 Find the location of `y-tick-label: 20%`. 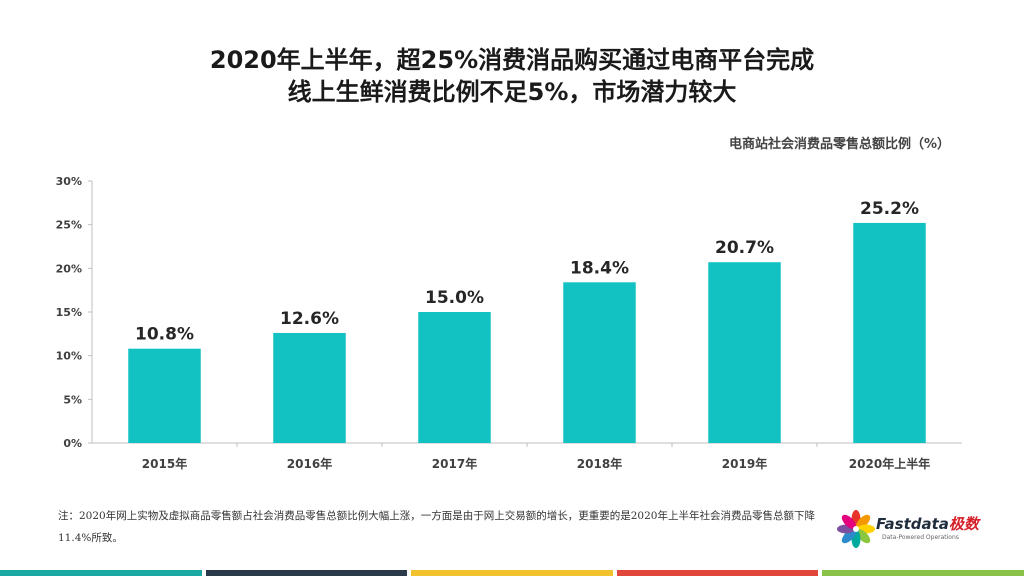

y-tick-label: 20% is located at coordinates (69, 268).